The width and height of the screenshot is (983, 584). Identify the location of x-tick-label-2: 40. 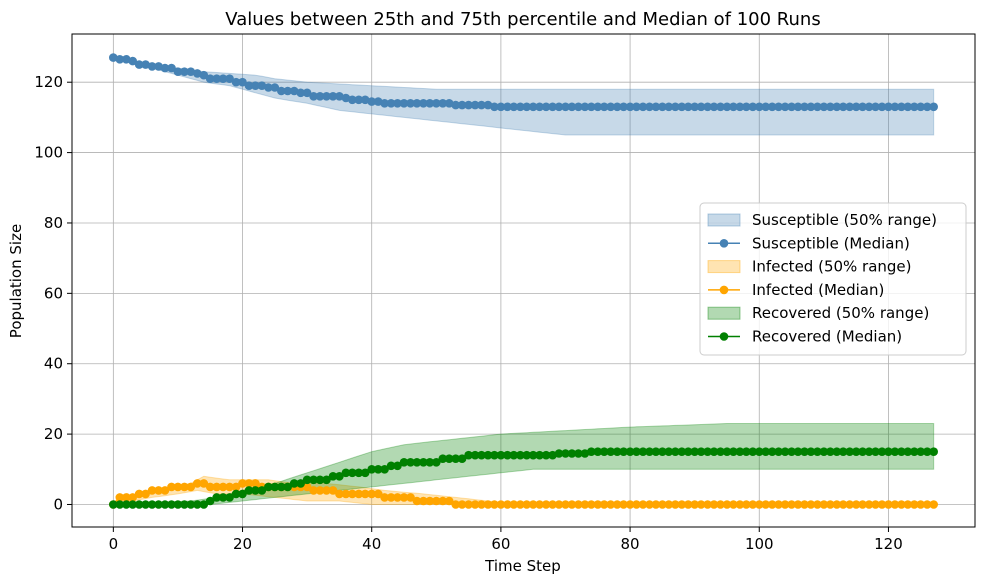
(371, 544).